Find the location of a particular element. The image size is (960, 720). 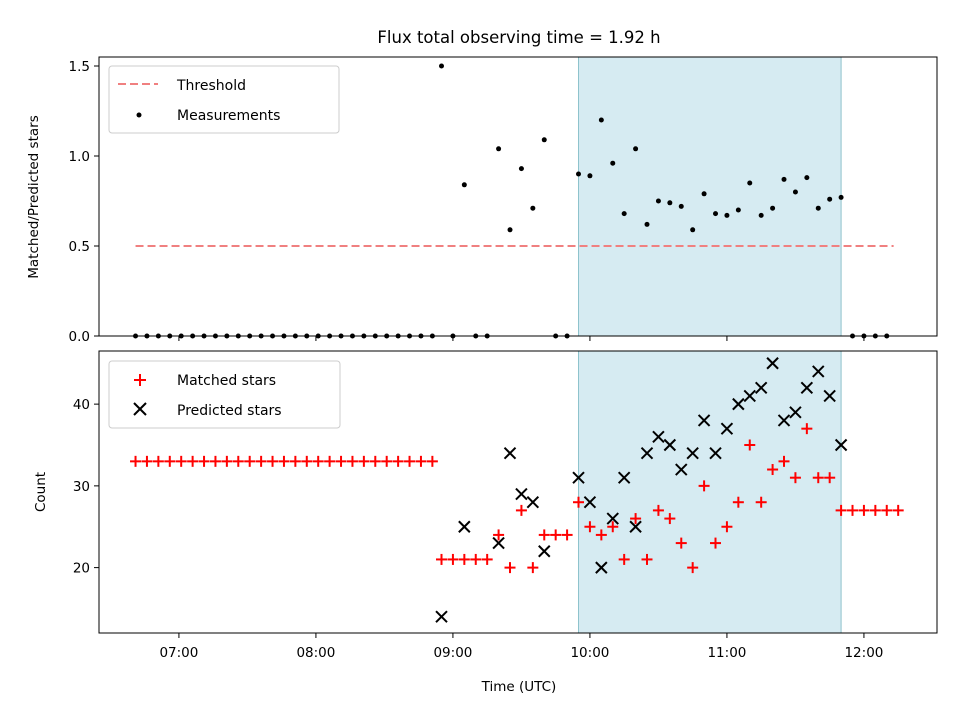

legend-predicted-swatch is located at coordinates (140, 409).